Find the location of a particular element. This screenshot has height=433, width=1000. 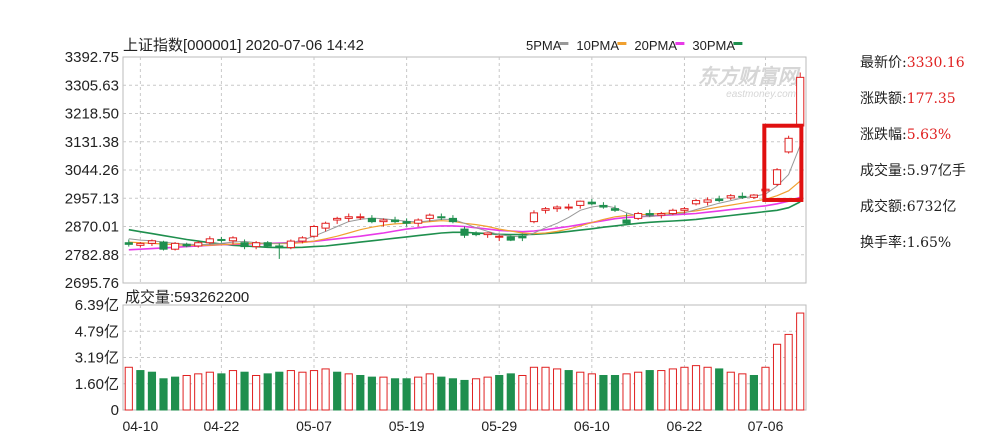

x-tick-label: 04-10 is located at coordinates (140, 425).